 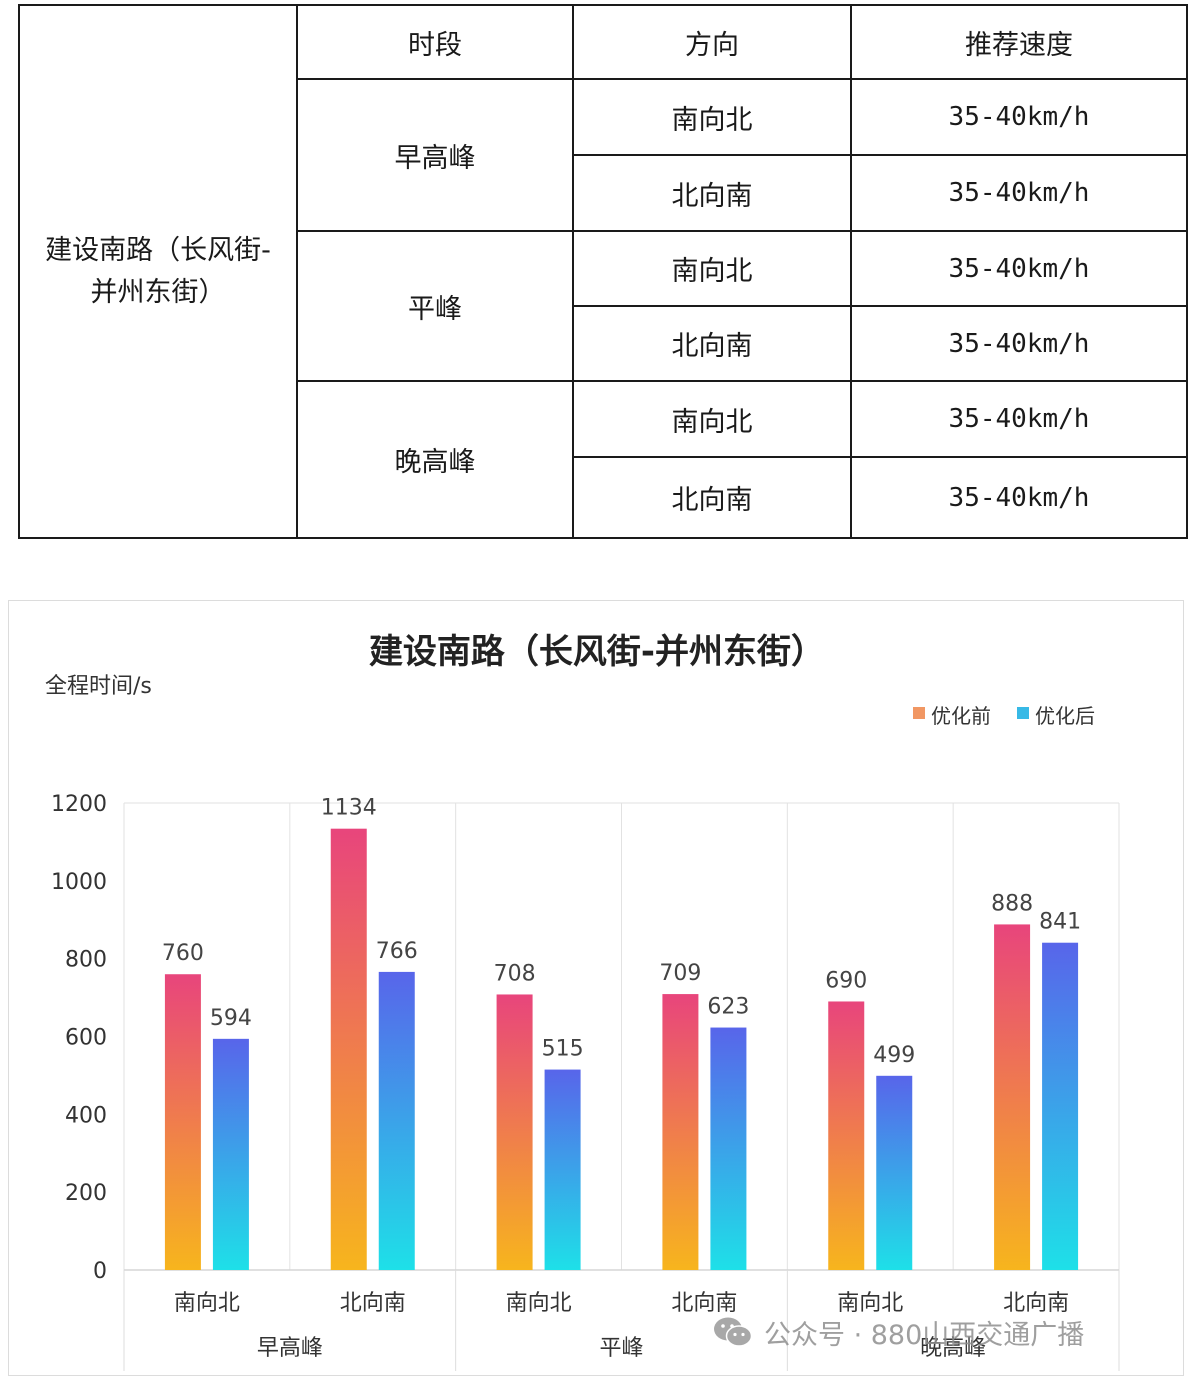 I want to click on data-label: 708, so click(x=515, y=973).